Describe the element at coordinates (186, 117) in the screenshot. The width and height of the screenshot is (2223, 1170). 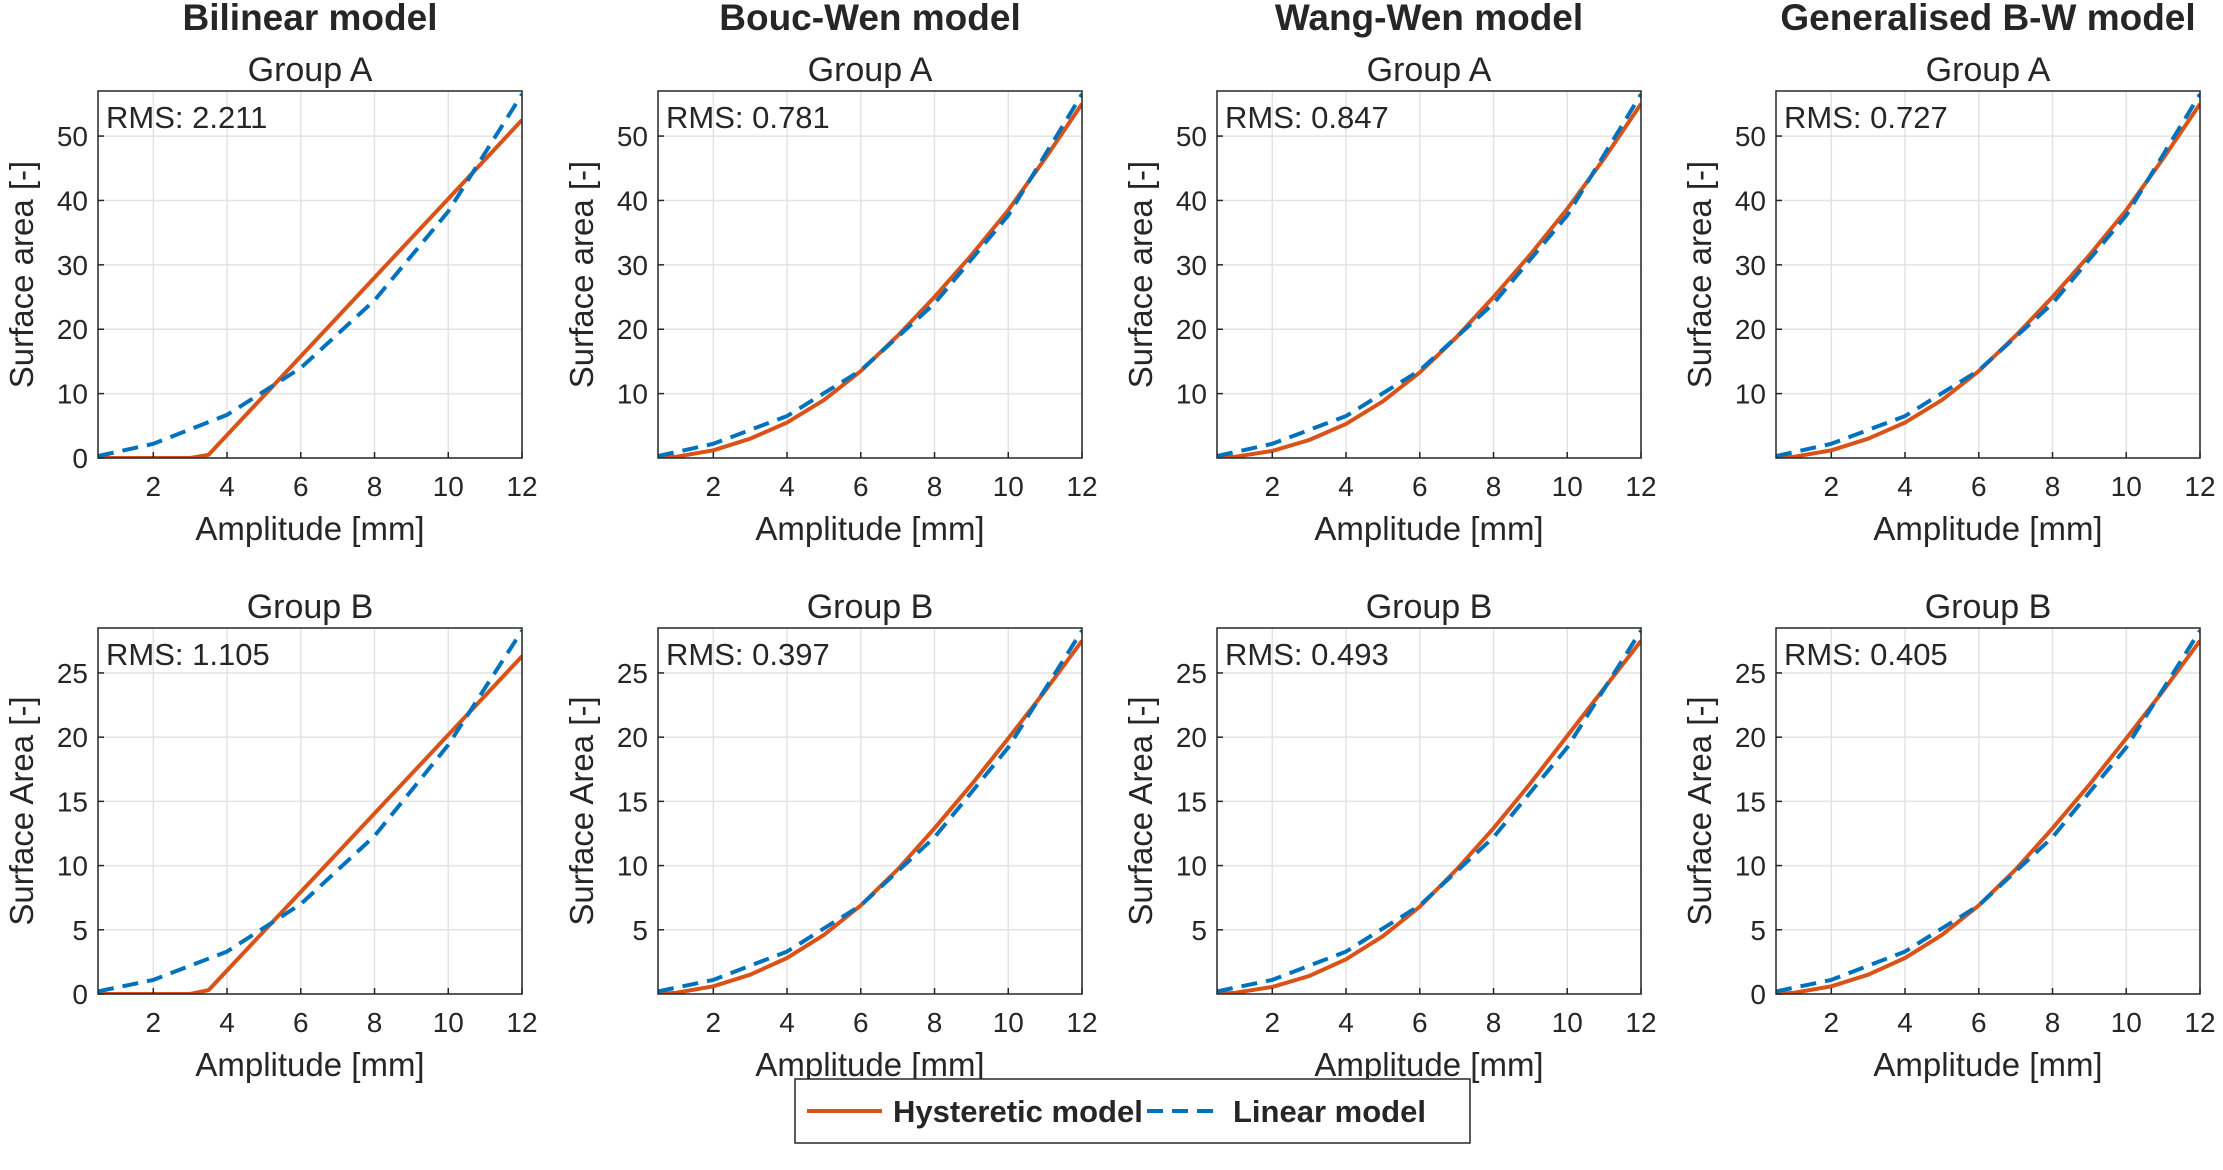
I see `rms-annotation: RMS: 2.211` at that location.